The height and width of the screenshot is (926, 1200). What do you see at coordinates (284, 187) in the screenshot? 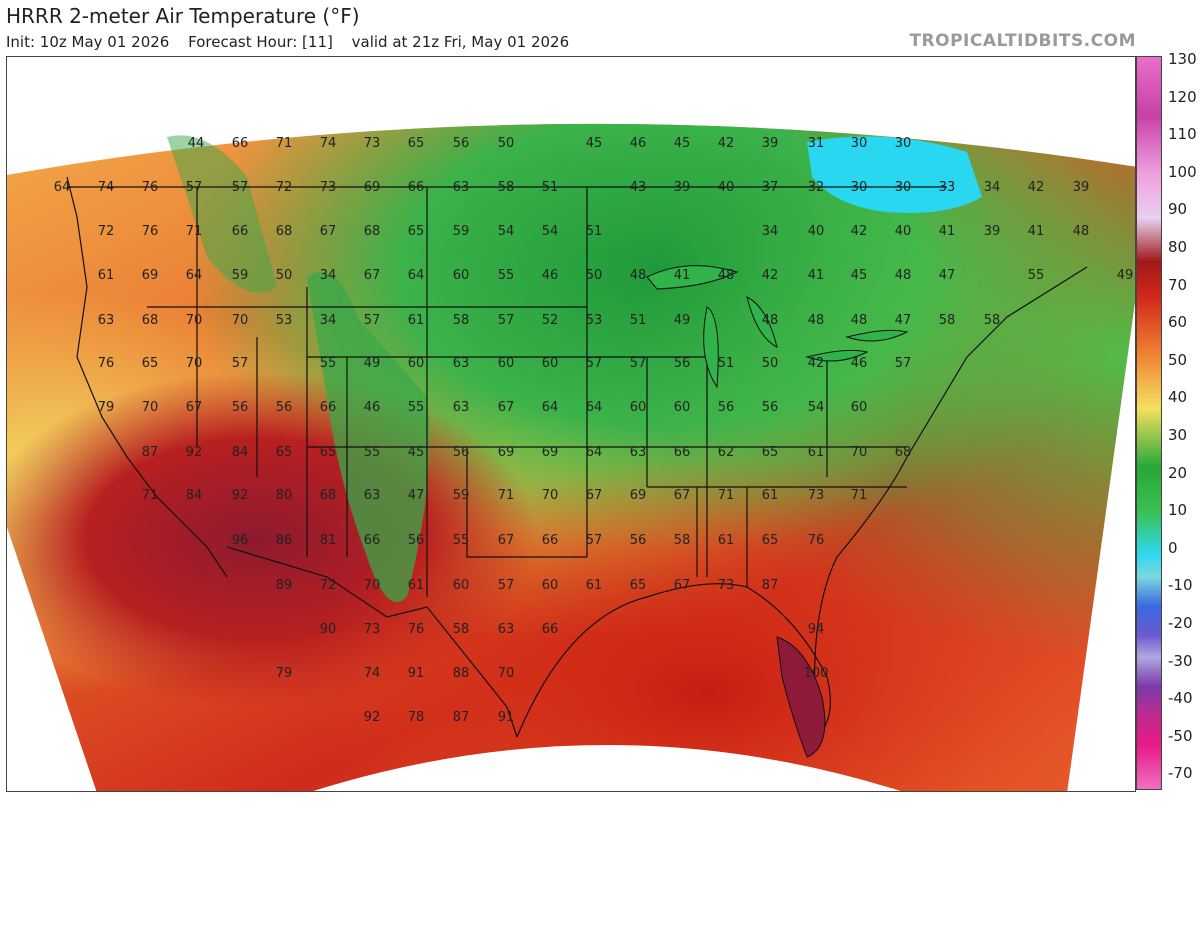
I see `temperature-value: 72` at bounding box center [284, 187].